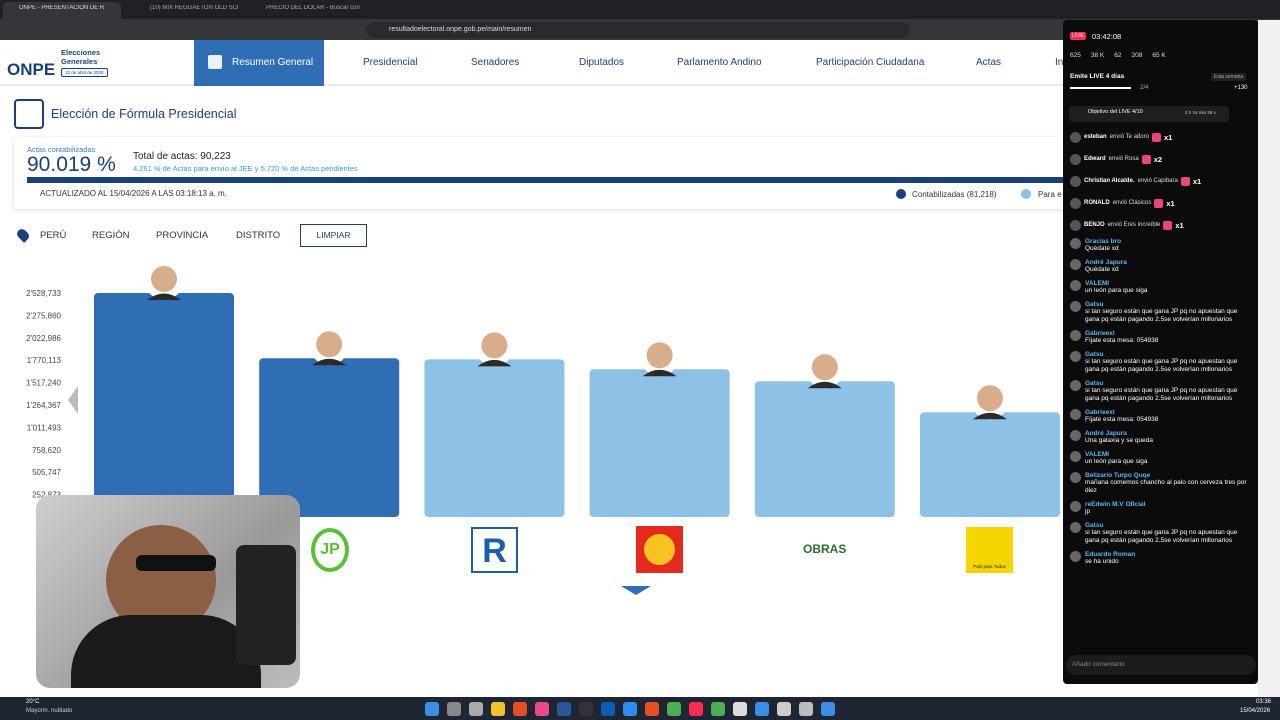 Image resolution: width=1280 pixels, height=720 pixels. I want to click on party-logo: JP, so click(330, 550).